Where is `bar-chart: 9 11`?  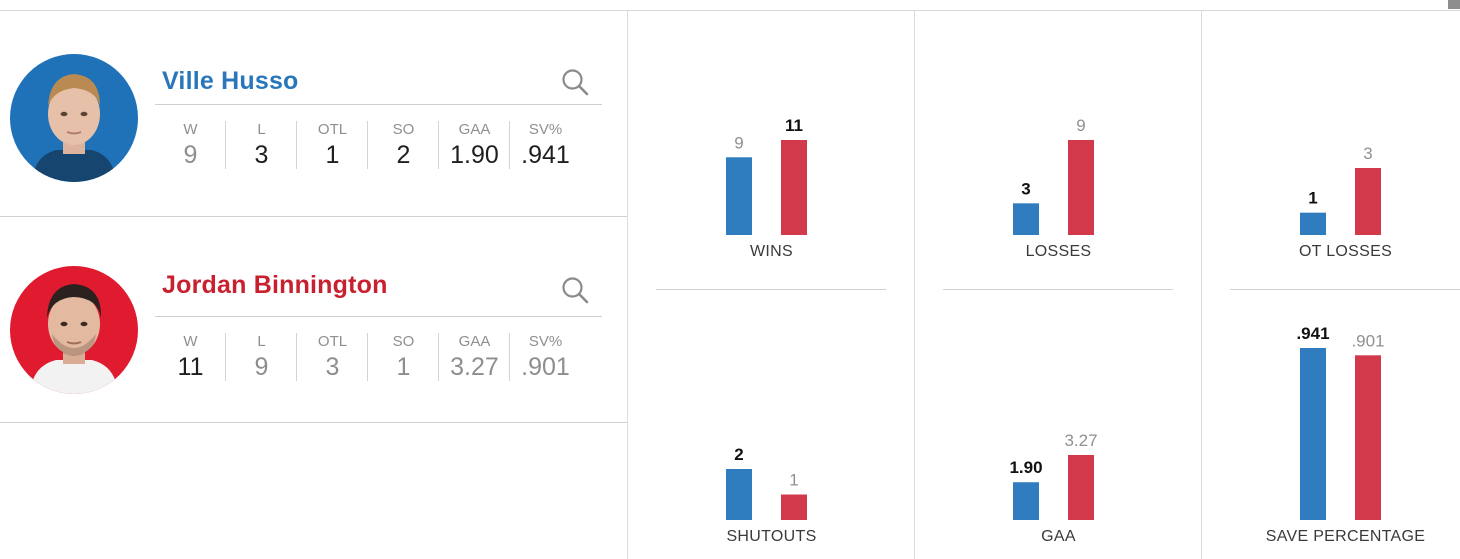
bar-chart: 9 11 is located at coordinates (766, 175).